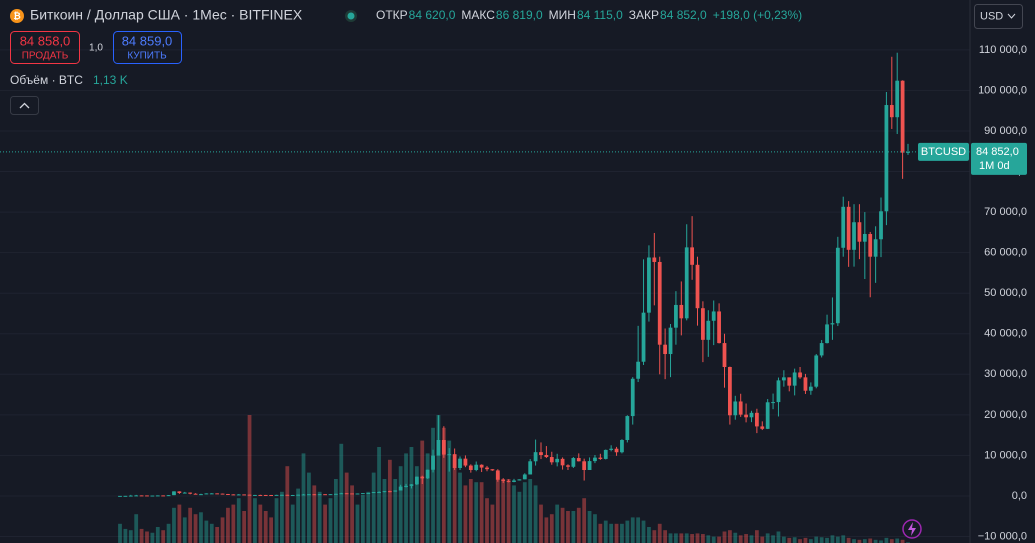 The height and width of the screenshot is (543, 1035). What do you see at coordinates (997, 152) in the screenshot?
I see `price-tag-value: 84 852,0` at bounding box center [997, 152].